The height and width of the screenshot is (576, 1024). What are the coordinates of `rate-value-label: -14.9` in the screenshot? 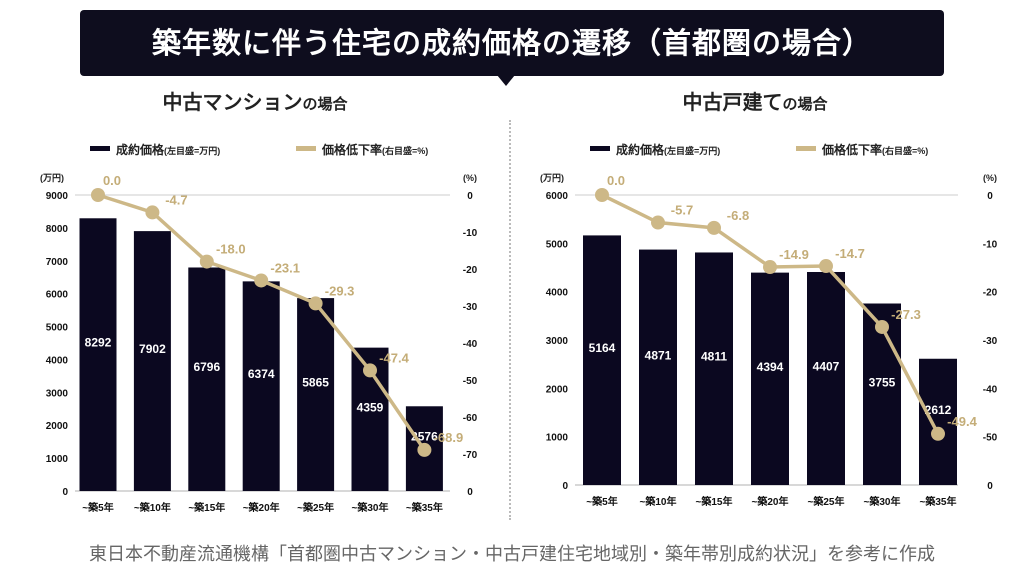 It's located at (794, 254).